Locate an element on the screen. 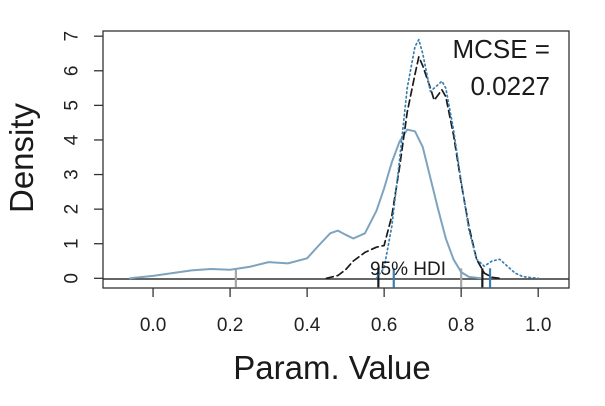 The image size is (605, 406). y-tick-label: 6 is located at coordinates (72, 70).